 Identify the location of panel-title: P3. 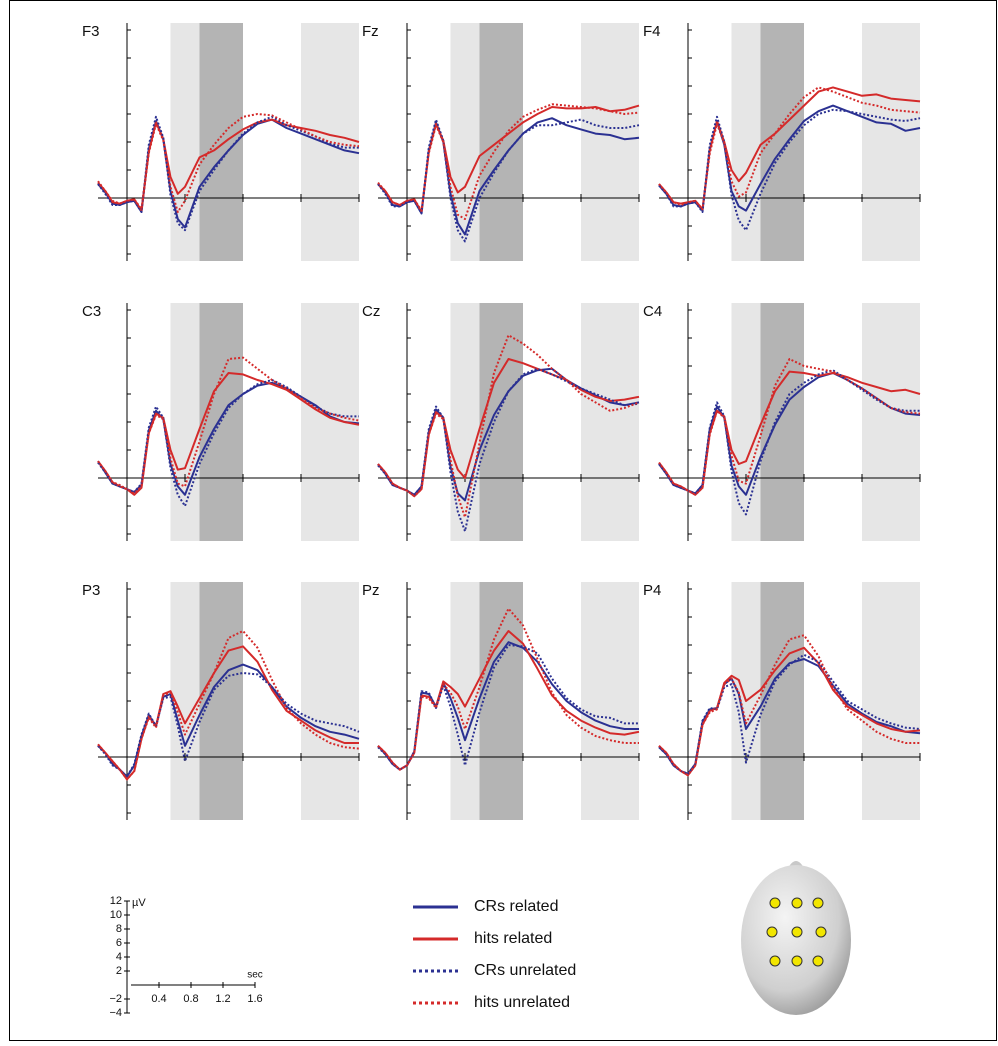
(91, 590).